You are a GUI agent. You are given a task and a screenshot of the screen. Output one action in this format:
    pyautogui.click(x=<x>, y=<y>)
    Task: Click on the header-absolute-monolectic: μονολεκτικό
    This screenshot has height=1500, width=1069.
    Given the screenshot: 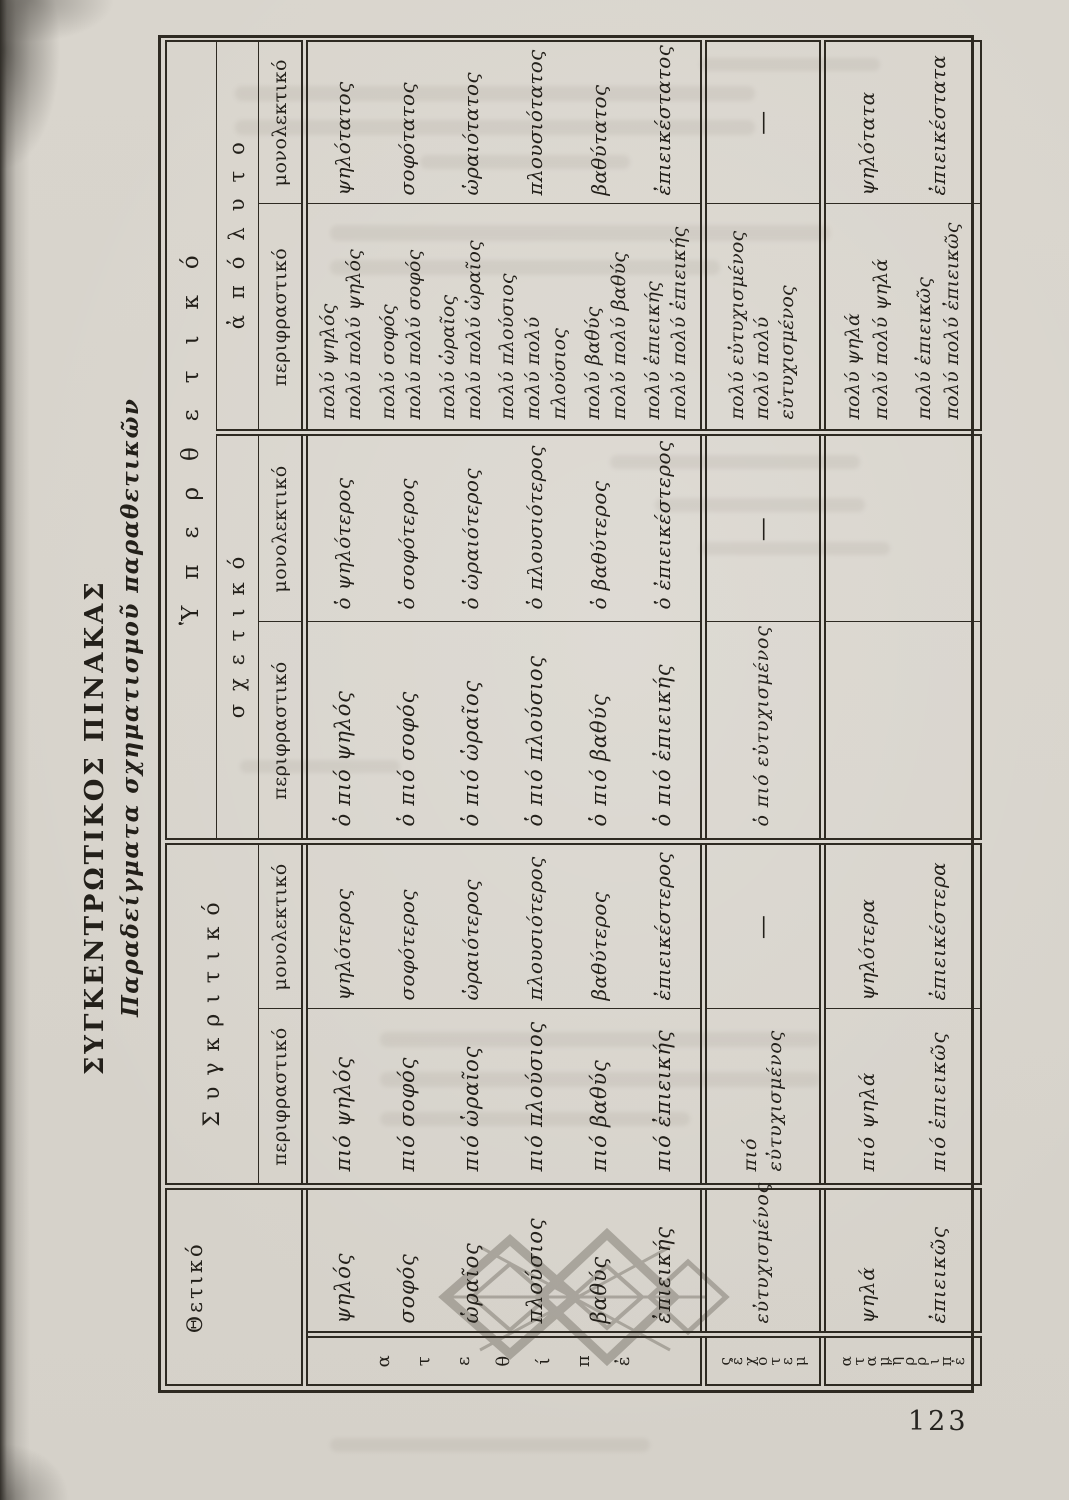 What is the action you would take?
    pyautogui.click(x=281, y=122)
    